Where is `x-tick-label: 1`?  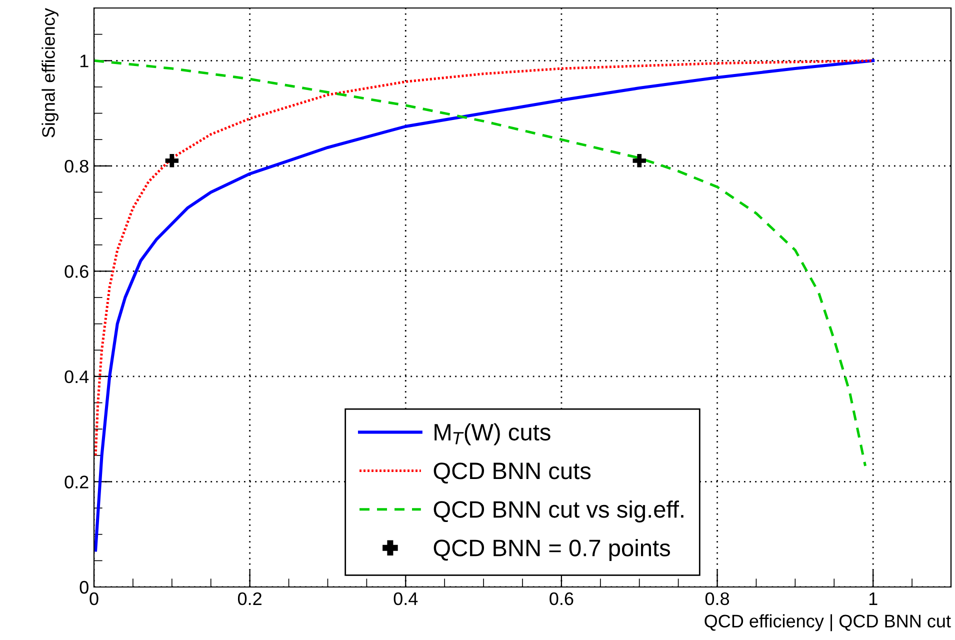
x-tick-label: 1 is located at coordinates (873, 598).